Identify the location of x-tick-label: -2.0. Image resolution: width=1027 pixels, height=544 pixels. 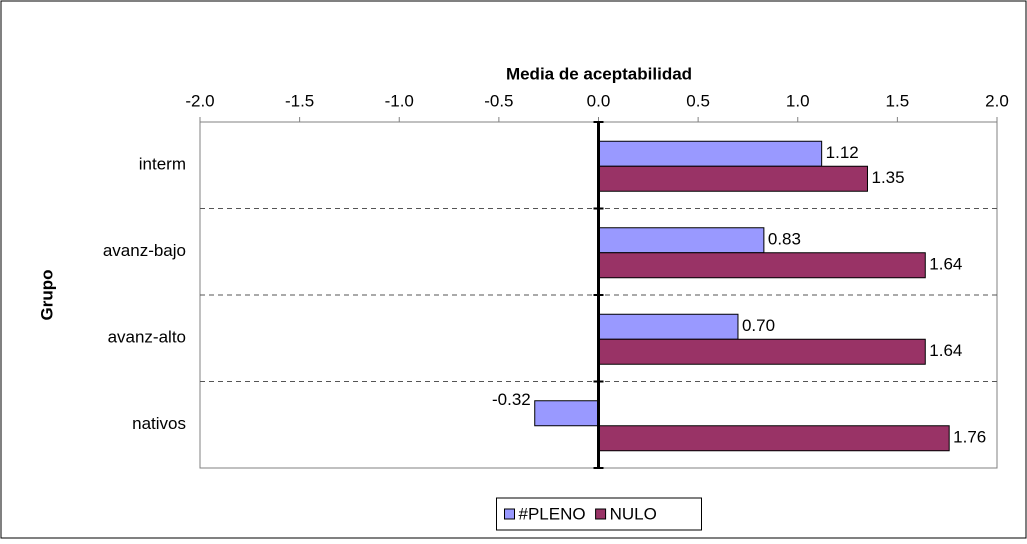
(199, 100).